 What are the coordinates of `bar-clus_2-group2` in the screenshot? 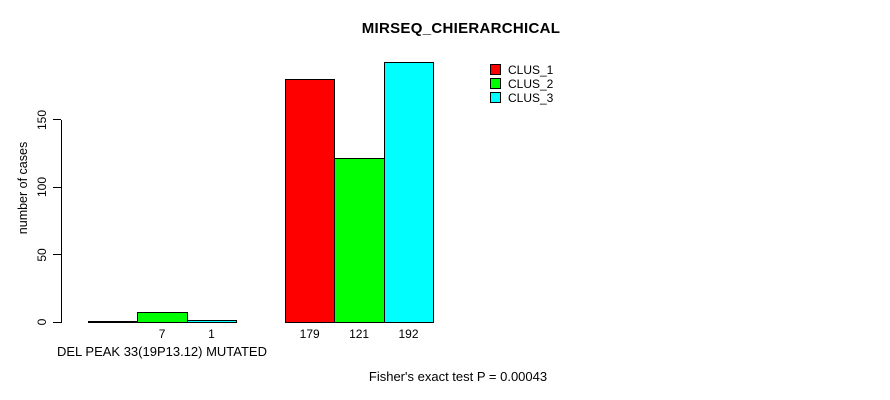 It's located at (359, 240).